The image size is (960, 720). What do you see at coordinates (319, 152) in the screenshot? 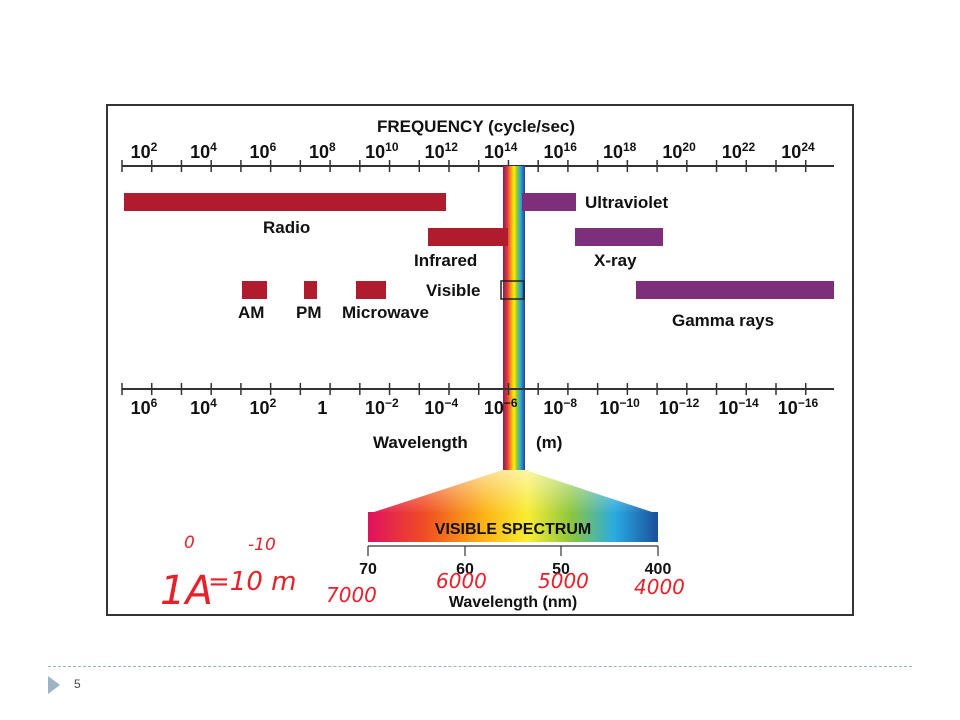
I see `frequency-tick-base-3: 10` at bounding box center [319, 152].